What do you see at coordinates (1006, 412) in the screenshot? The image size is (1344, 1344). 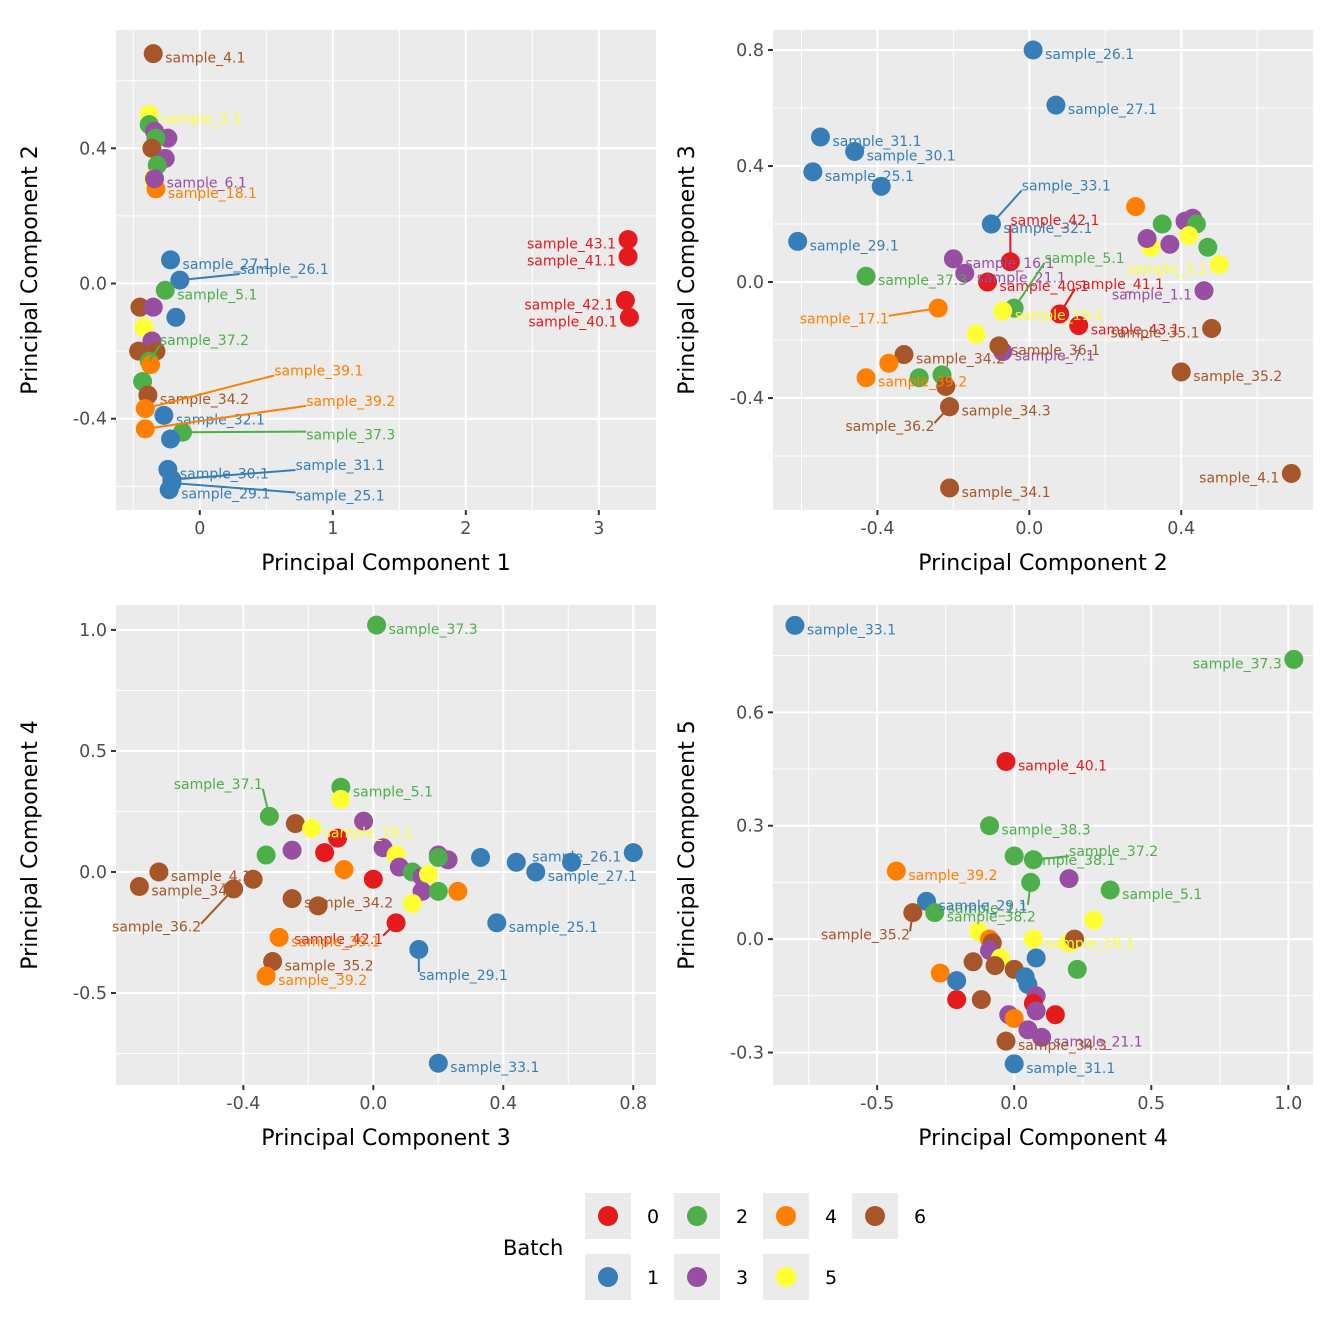 I see `point-label: sample_34.3` at bounding box center [1006, 412].